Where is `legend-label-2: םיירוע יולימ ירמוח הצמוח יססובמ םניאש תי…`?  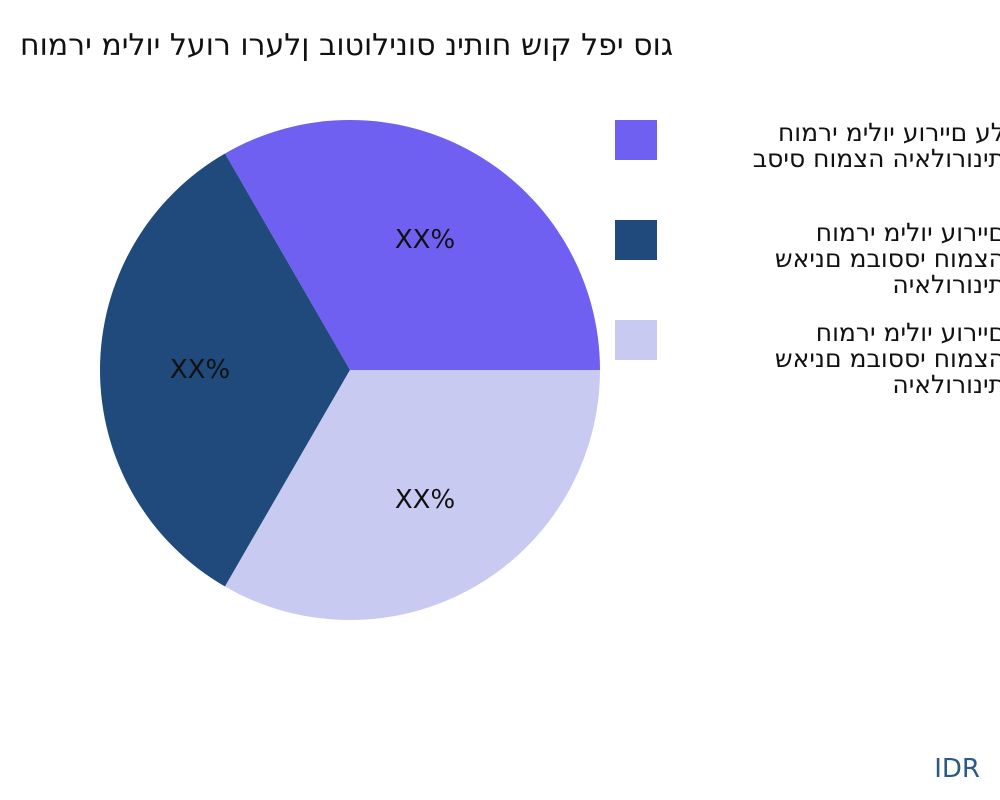 legend-label-2: םיירוע יולימ ירמוח הצמוח יססובמ םניאש תי… is located at coordinates (887, 258).